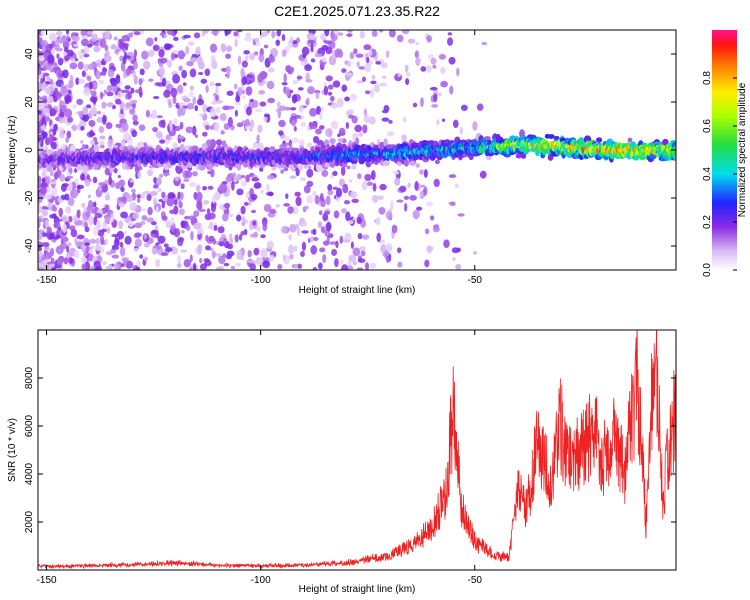 The height and width of the screenshot is (600, 750). Describe the element at coordinates (12, 150) in the screenshot. I see `spectrogram-ylabel: Frequency (Hz)` at that location.